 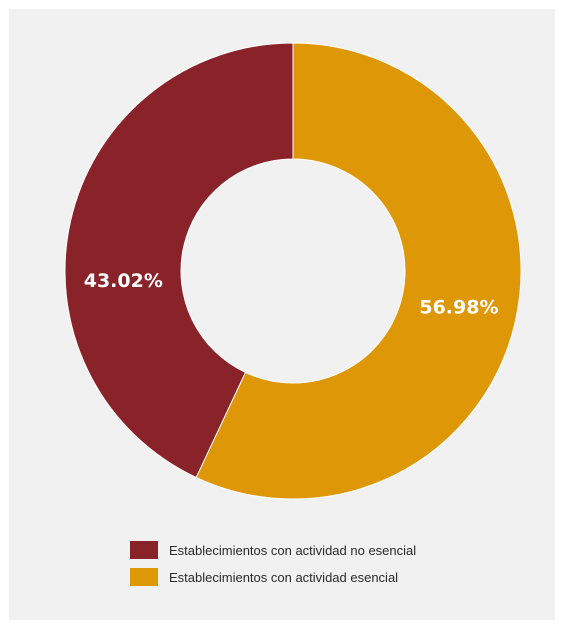 What do you see at coordinates (123, 281) in the screenshot?
I see `slice-label-no-esencial: 43.02%` at bounding box center [123, 281].